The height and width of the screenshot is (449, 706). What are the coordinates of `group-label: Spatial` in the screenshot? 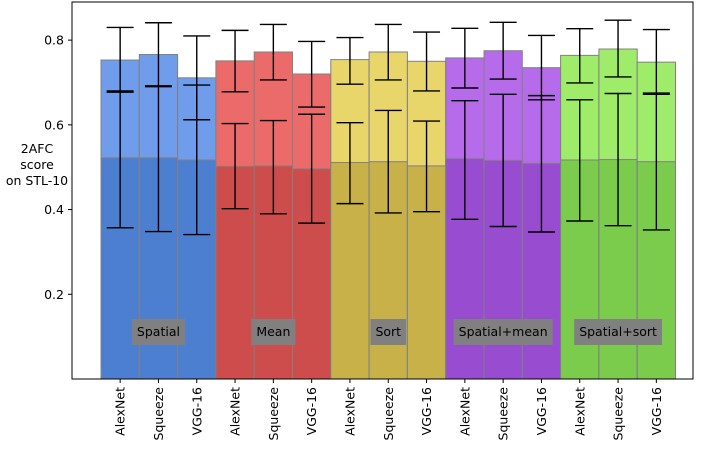 It's located at (158, 332).